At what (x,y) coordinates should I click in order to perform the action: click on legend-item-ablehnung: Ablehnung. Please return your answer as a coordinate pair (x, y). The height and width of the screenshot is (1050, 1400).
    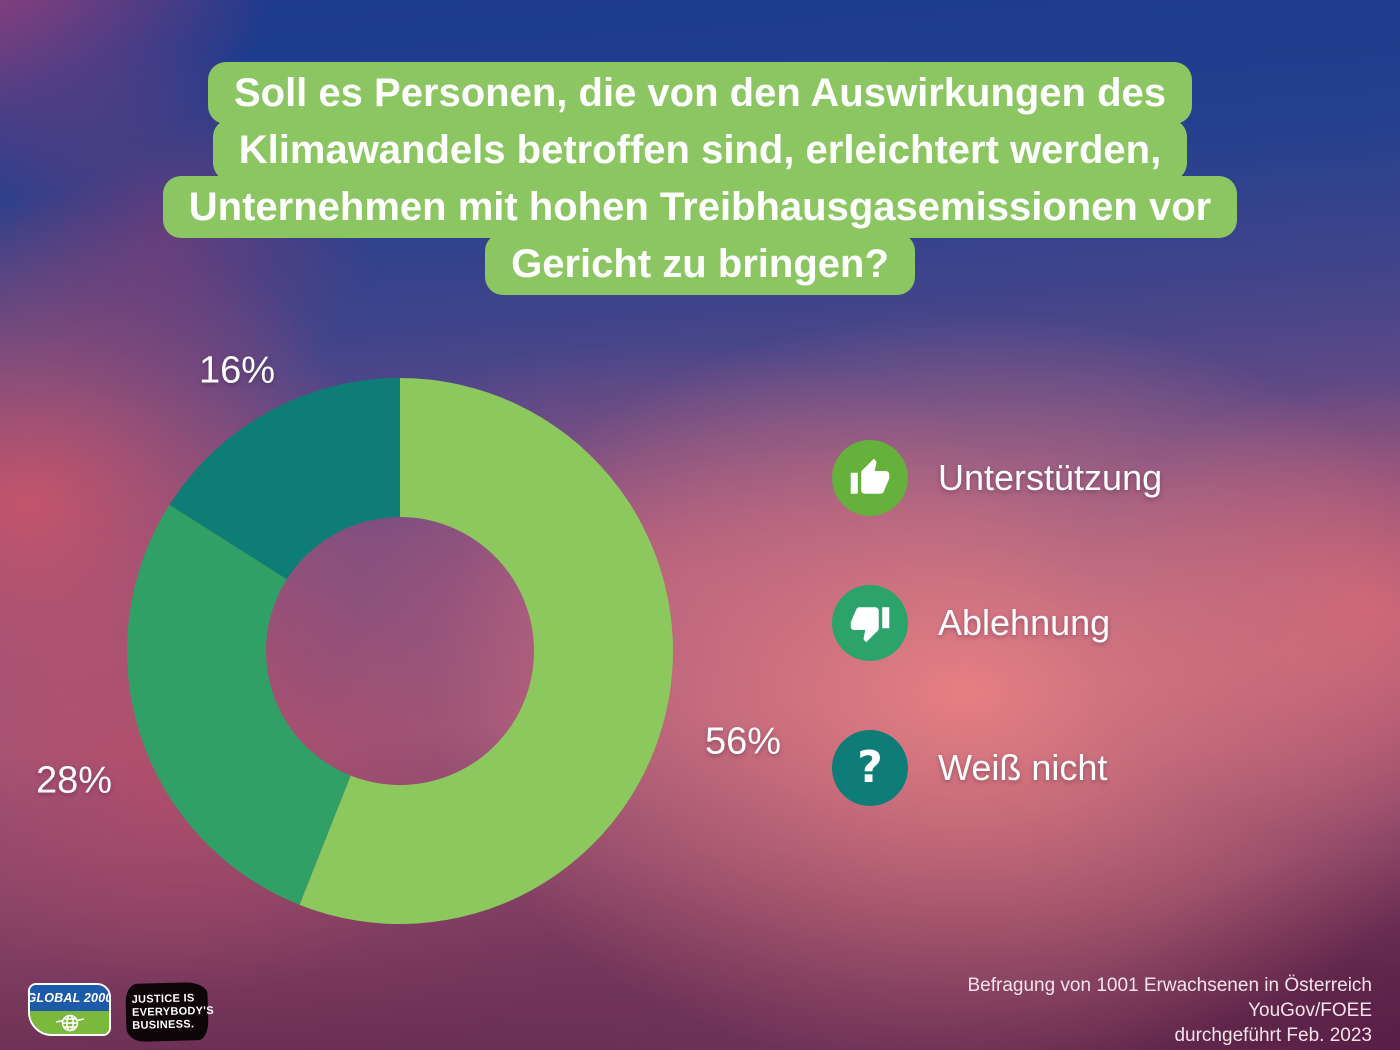
    Looking at the image, I should click on (971, 623).